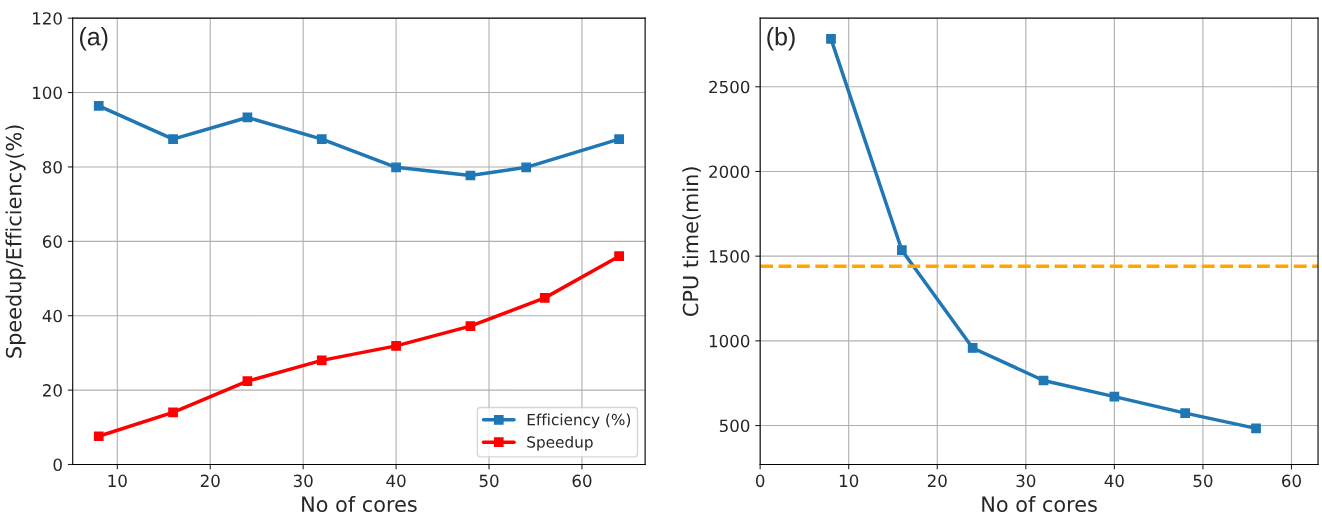 Image resolution: width=1322 pixels, height=519 pixels. What do you see at coordinates (729, 172) in the screenshot?
I see `y-tick-label: 2000` at bounding box center [729, 172].